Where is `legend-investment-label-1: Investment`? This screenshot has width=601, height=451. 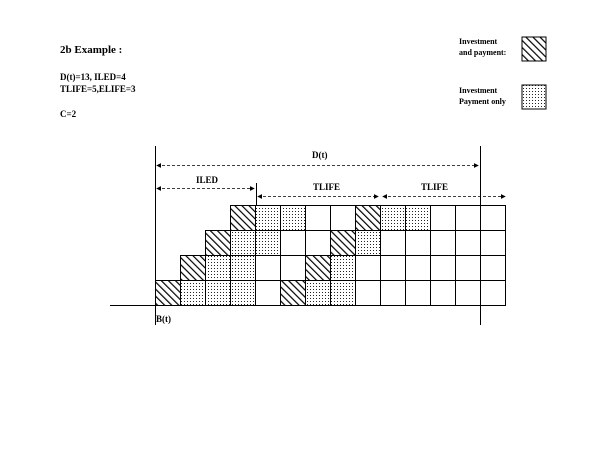
legend-investment-label-1: Investment is located at coordinates (478, 41).